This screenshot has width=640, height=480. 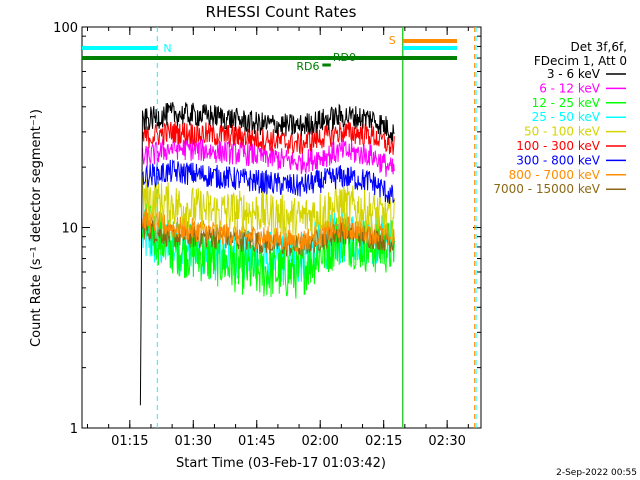 I want to click on x-tick-label: 01:15, so click(x=129, y=441).